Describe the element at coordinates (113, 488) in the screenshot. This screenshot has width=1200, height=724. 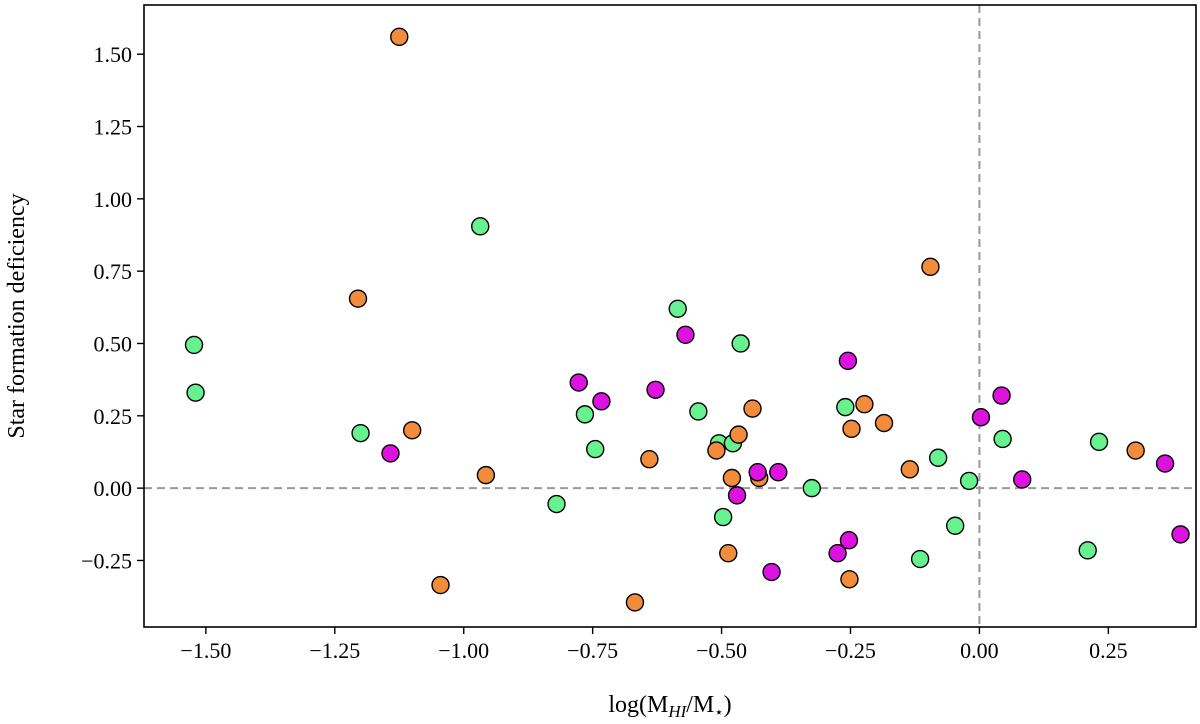
I see `y-tick-label: 0.00` at that location.